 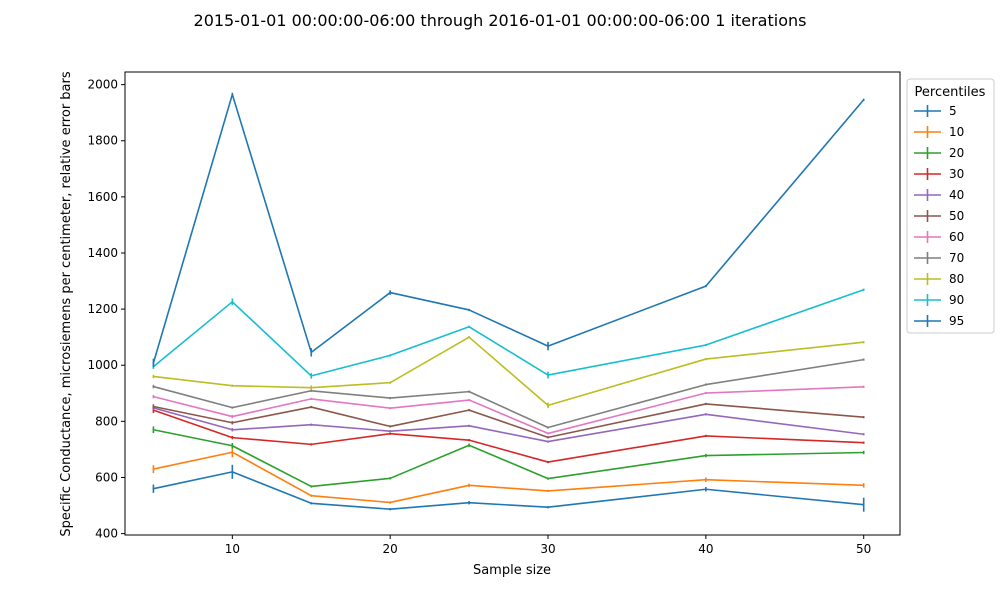 What do you see at coordinates (512, 570) in the screenshot?
I see `x-axis-label: Sample size` at bounding box center [512, 570].